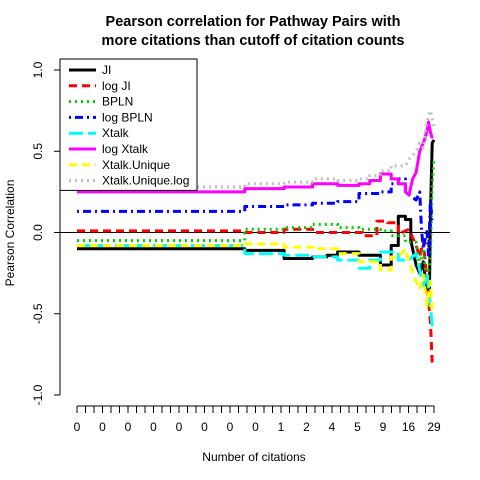  What do you see at coordinates (116, 86) in the screenshot?
I see `legend-label: log JI` at bounding box center [116, 86].